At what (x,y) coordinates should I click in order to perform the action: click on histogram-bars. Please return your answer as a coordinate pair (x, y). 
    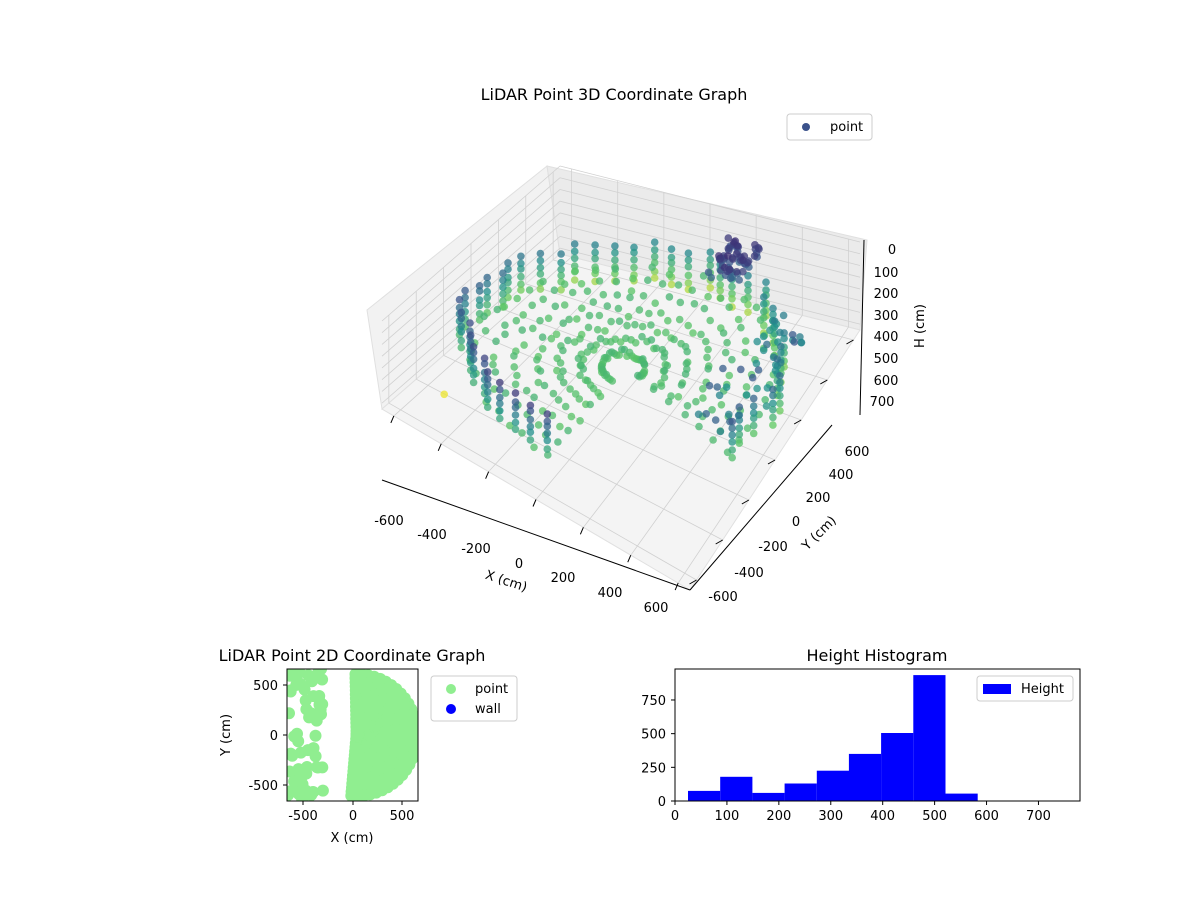
    Looking at the image, I should click on (881, 738).